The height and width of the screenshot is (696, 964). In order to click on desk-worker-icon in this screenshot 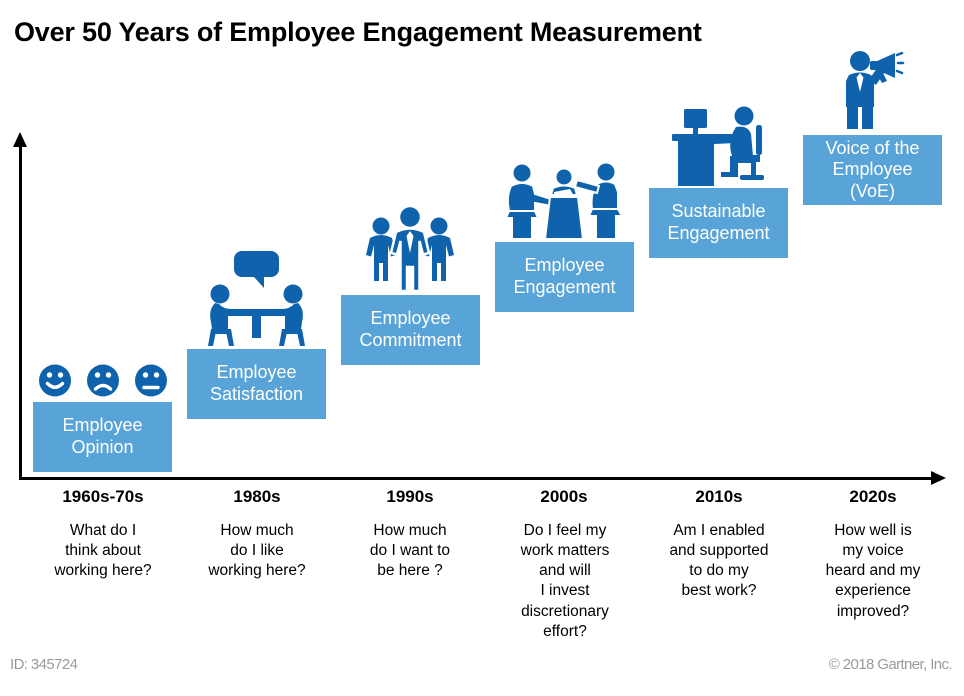, I will do `click(718, 147)`.